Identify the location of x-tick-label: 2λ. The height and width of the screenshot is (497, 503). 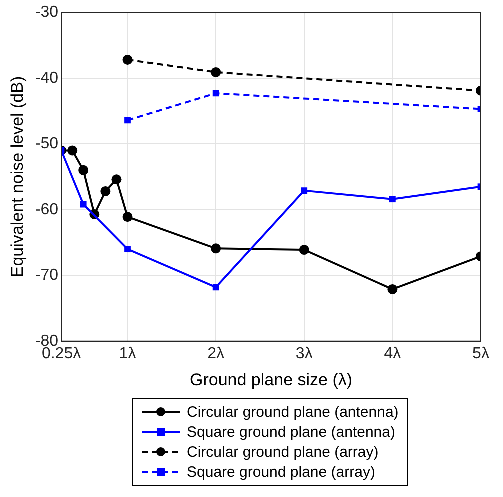
(216, 353).